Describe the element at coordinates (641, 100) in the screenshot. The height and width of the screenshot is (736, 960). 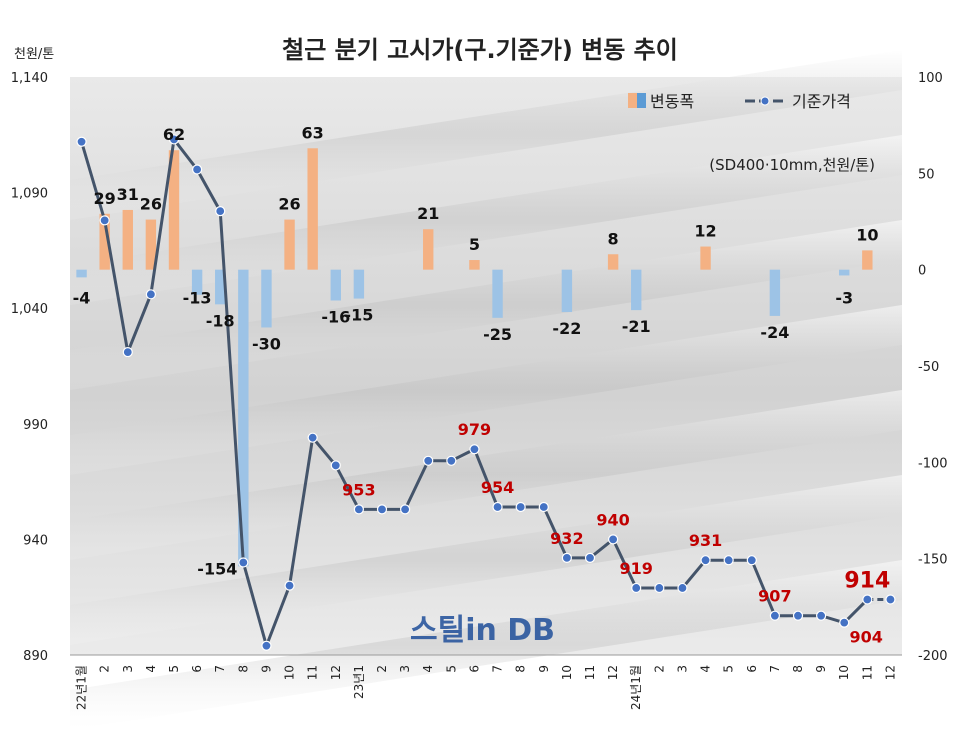
I see `legend-bar-swatch-neg` at that location.